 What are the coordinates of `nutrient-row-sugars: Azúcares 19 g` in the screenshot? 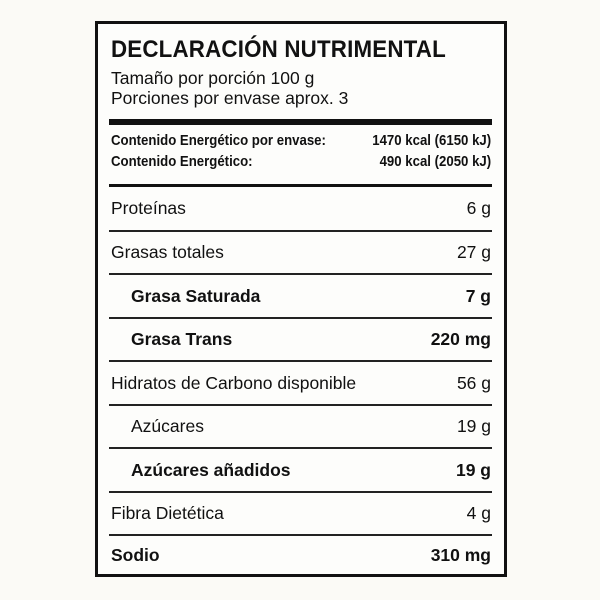 It's located at (301, 426).